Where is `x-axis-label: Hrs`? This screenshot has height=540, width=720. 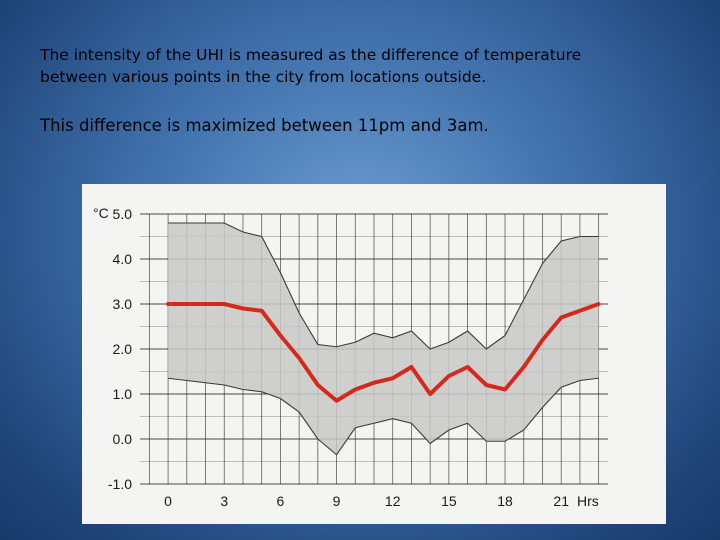 x-axis-label: Hrs is located at coordinates (588, 501).